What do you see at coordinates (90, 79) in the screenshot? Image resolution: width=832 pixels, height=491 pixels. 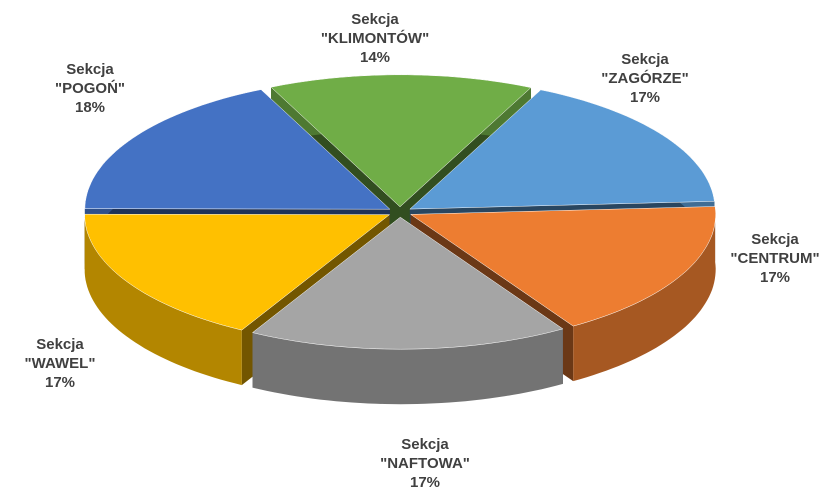 I see `category-label: Sekcja "POGOŃ"` at bounding box center [90, 79].